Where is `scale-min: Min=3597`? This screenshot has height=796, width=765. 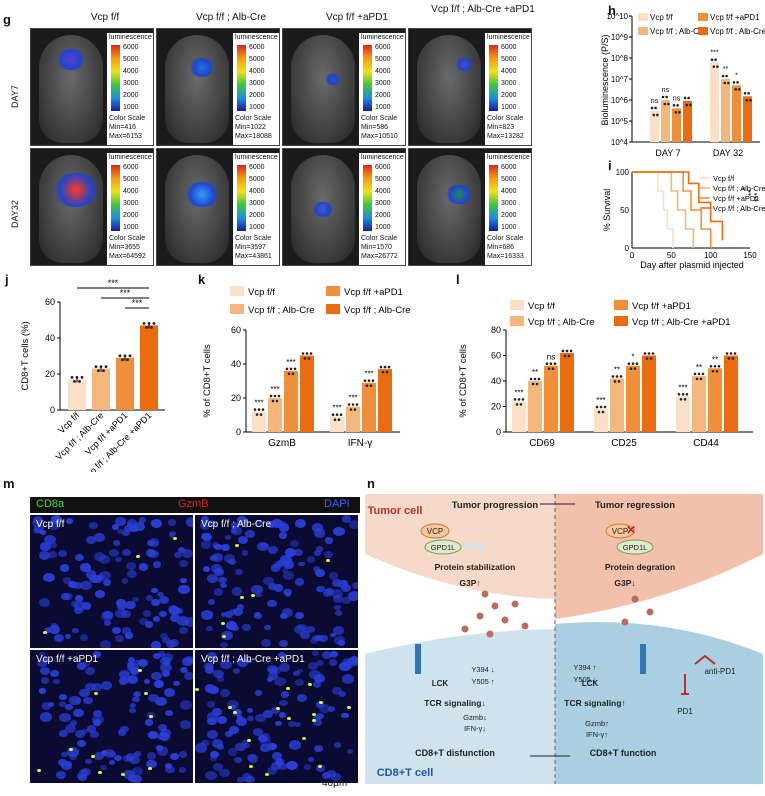
scale-min: Min=3597 is located at coordinates (250, 247).